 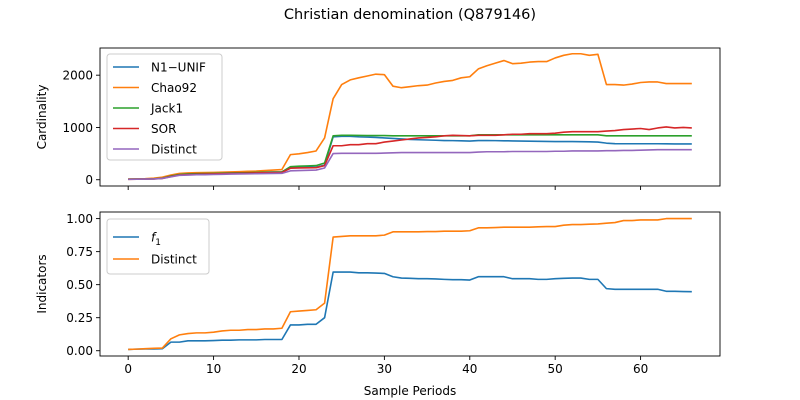 What do you see at coordinates (89, 180) in the screenshot?
I see `chart-0-y-tick-label: 0` at bounding box center [89, 180].